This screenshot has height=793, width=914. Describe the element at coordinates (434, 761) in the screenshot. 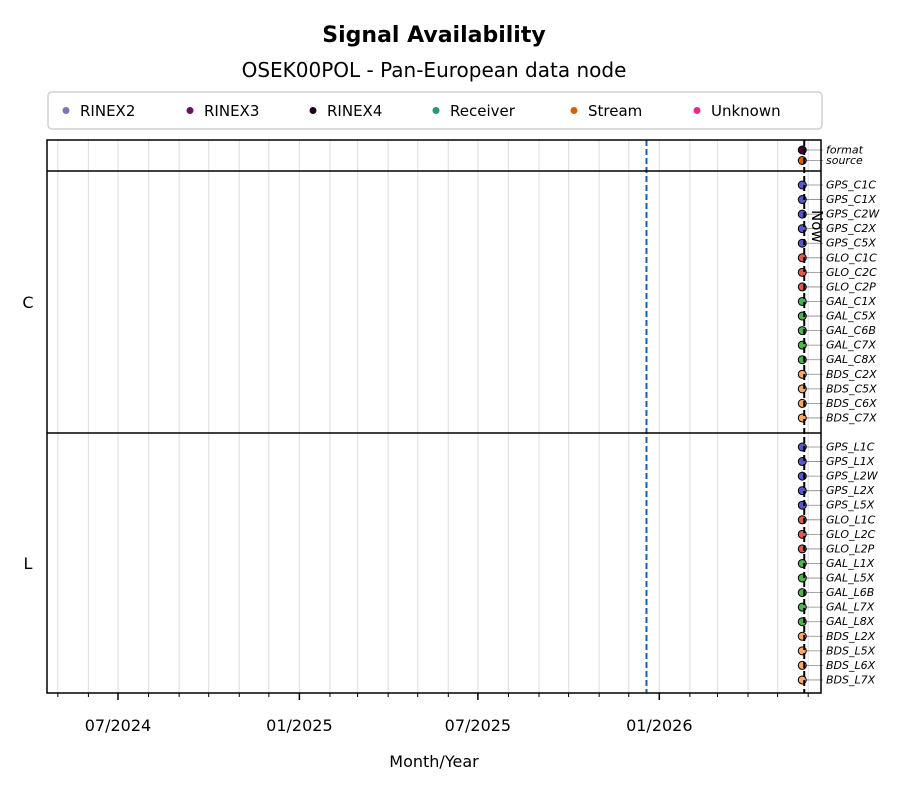

I see `x-axis-label: Month/Year` at that location.